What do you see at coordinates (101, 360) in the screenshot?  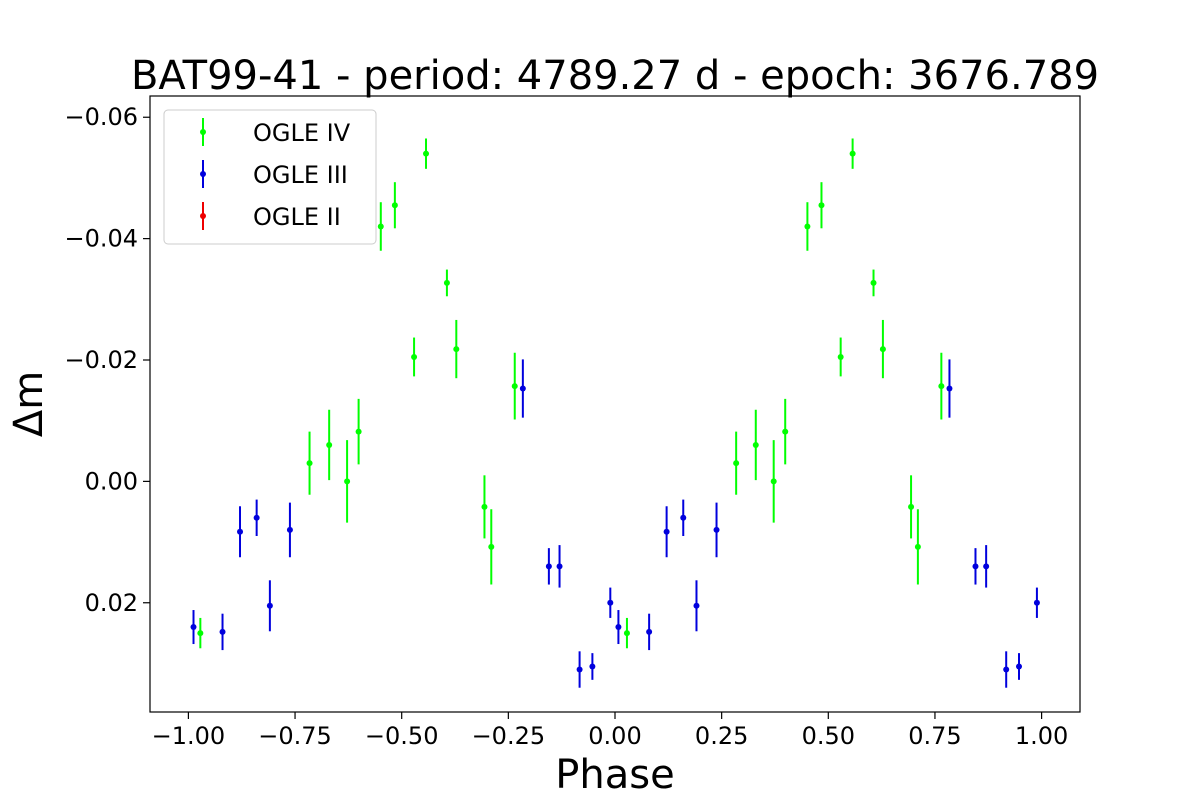 I see `y-tick-label: −0.02` at bounding box center [101, 360].